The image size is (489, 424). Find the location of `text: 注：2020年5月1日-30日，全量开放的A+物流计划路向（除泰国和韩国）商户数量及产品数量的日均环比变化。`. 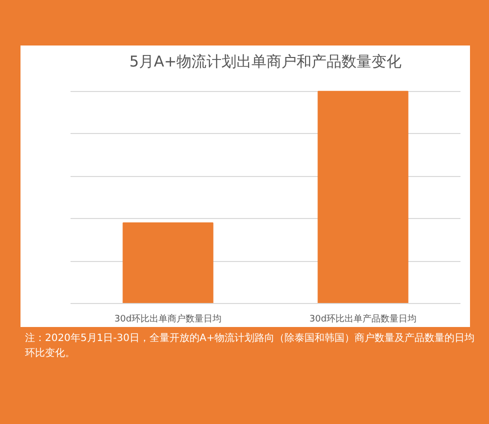

text: 注：2020年5月1日-30日，全量开放的A+物流计划路向（除泰国和韩国）商户数量及产品数量的日均环比变化。 is located at coordinates (250, 346).